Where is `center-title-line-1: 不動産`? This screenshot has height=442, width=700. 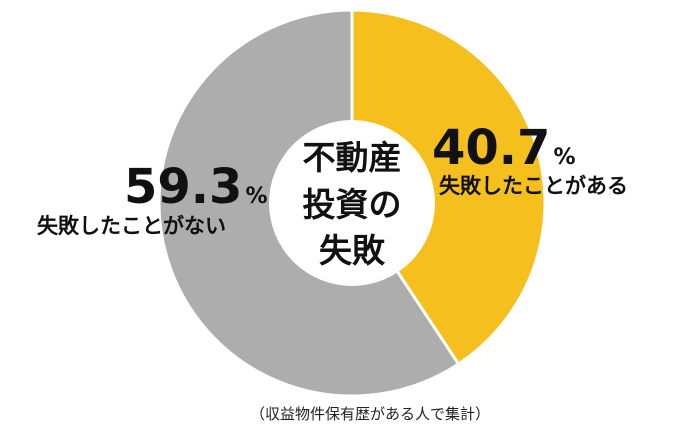 center-title-line-1: 不動産 is located at coordinates (352, 157).